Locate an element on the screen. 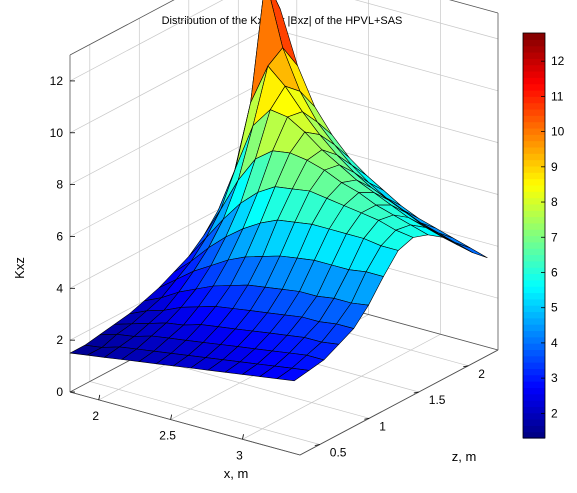 Image resolution: width=577 pixels, height=493 pixels. x-axis-label: x, m is located at coordinates (236, 473).